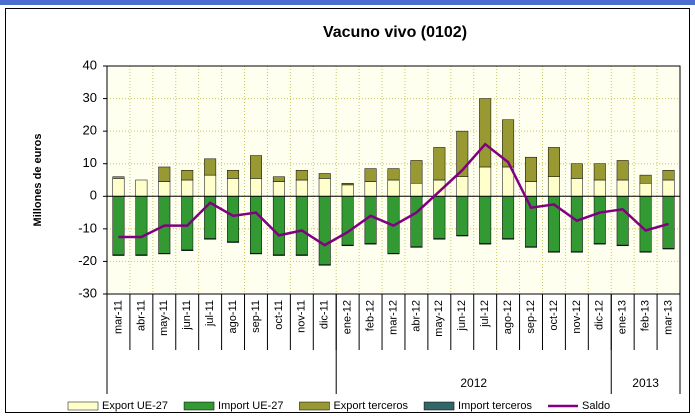 Image resolution: width=695 pixels, height=417 pixels. I want to click on y-tick-label: -30, so click(87, 292).